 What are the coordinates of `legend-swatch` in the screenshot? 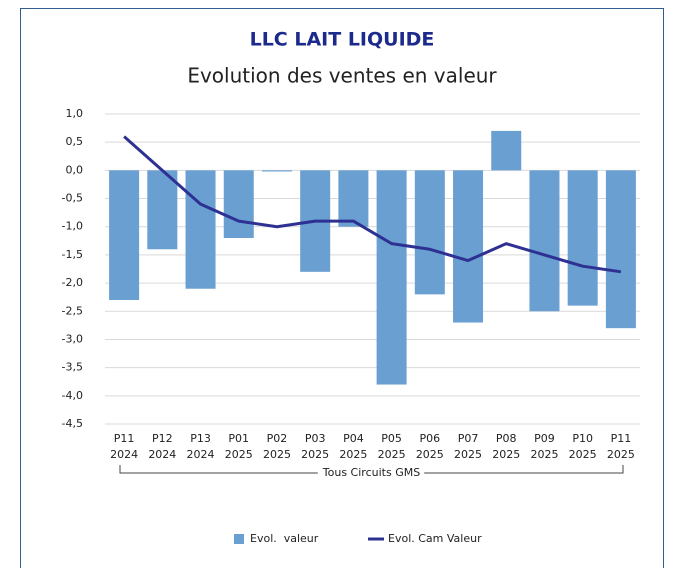 It's located at (239, 539).